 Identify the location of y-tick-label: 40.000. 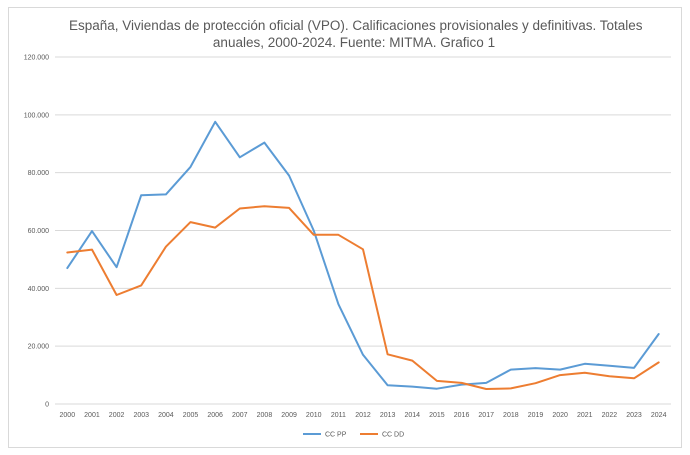
(39, 289).